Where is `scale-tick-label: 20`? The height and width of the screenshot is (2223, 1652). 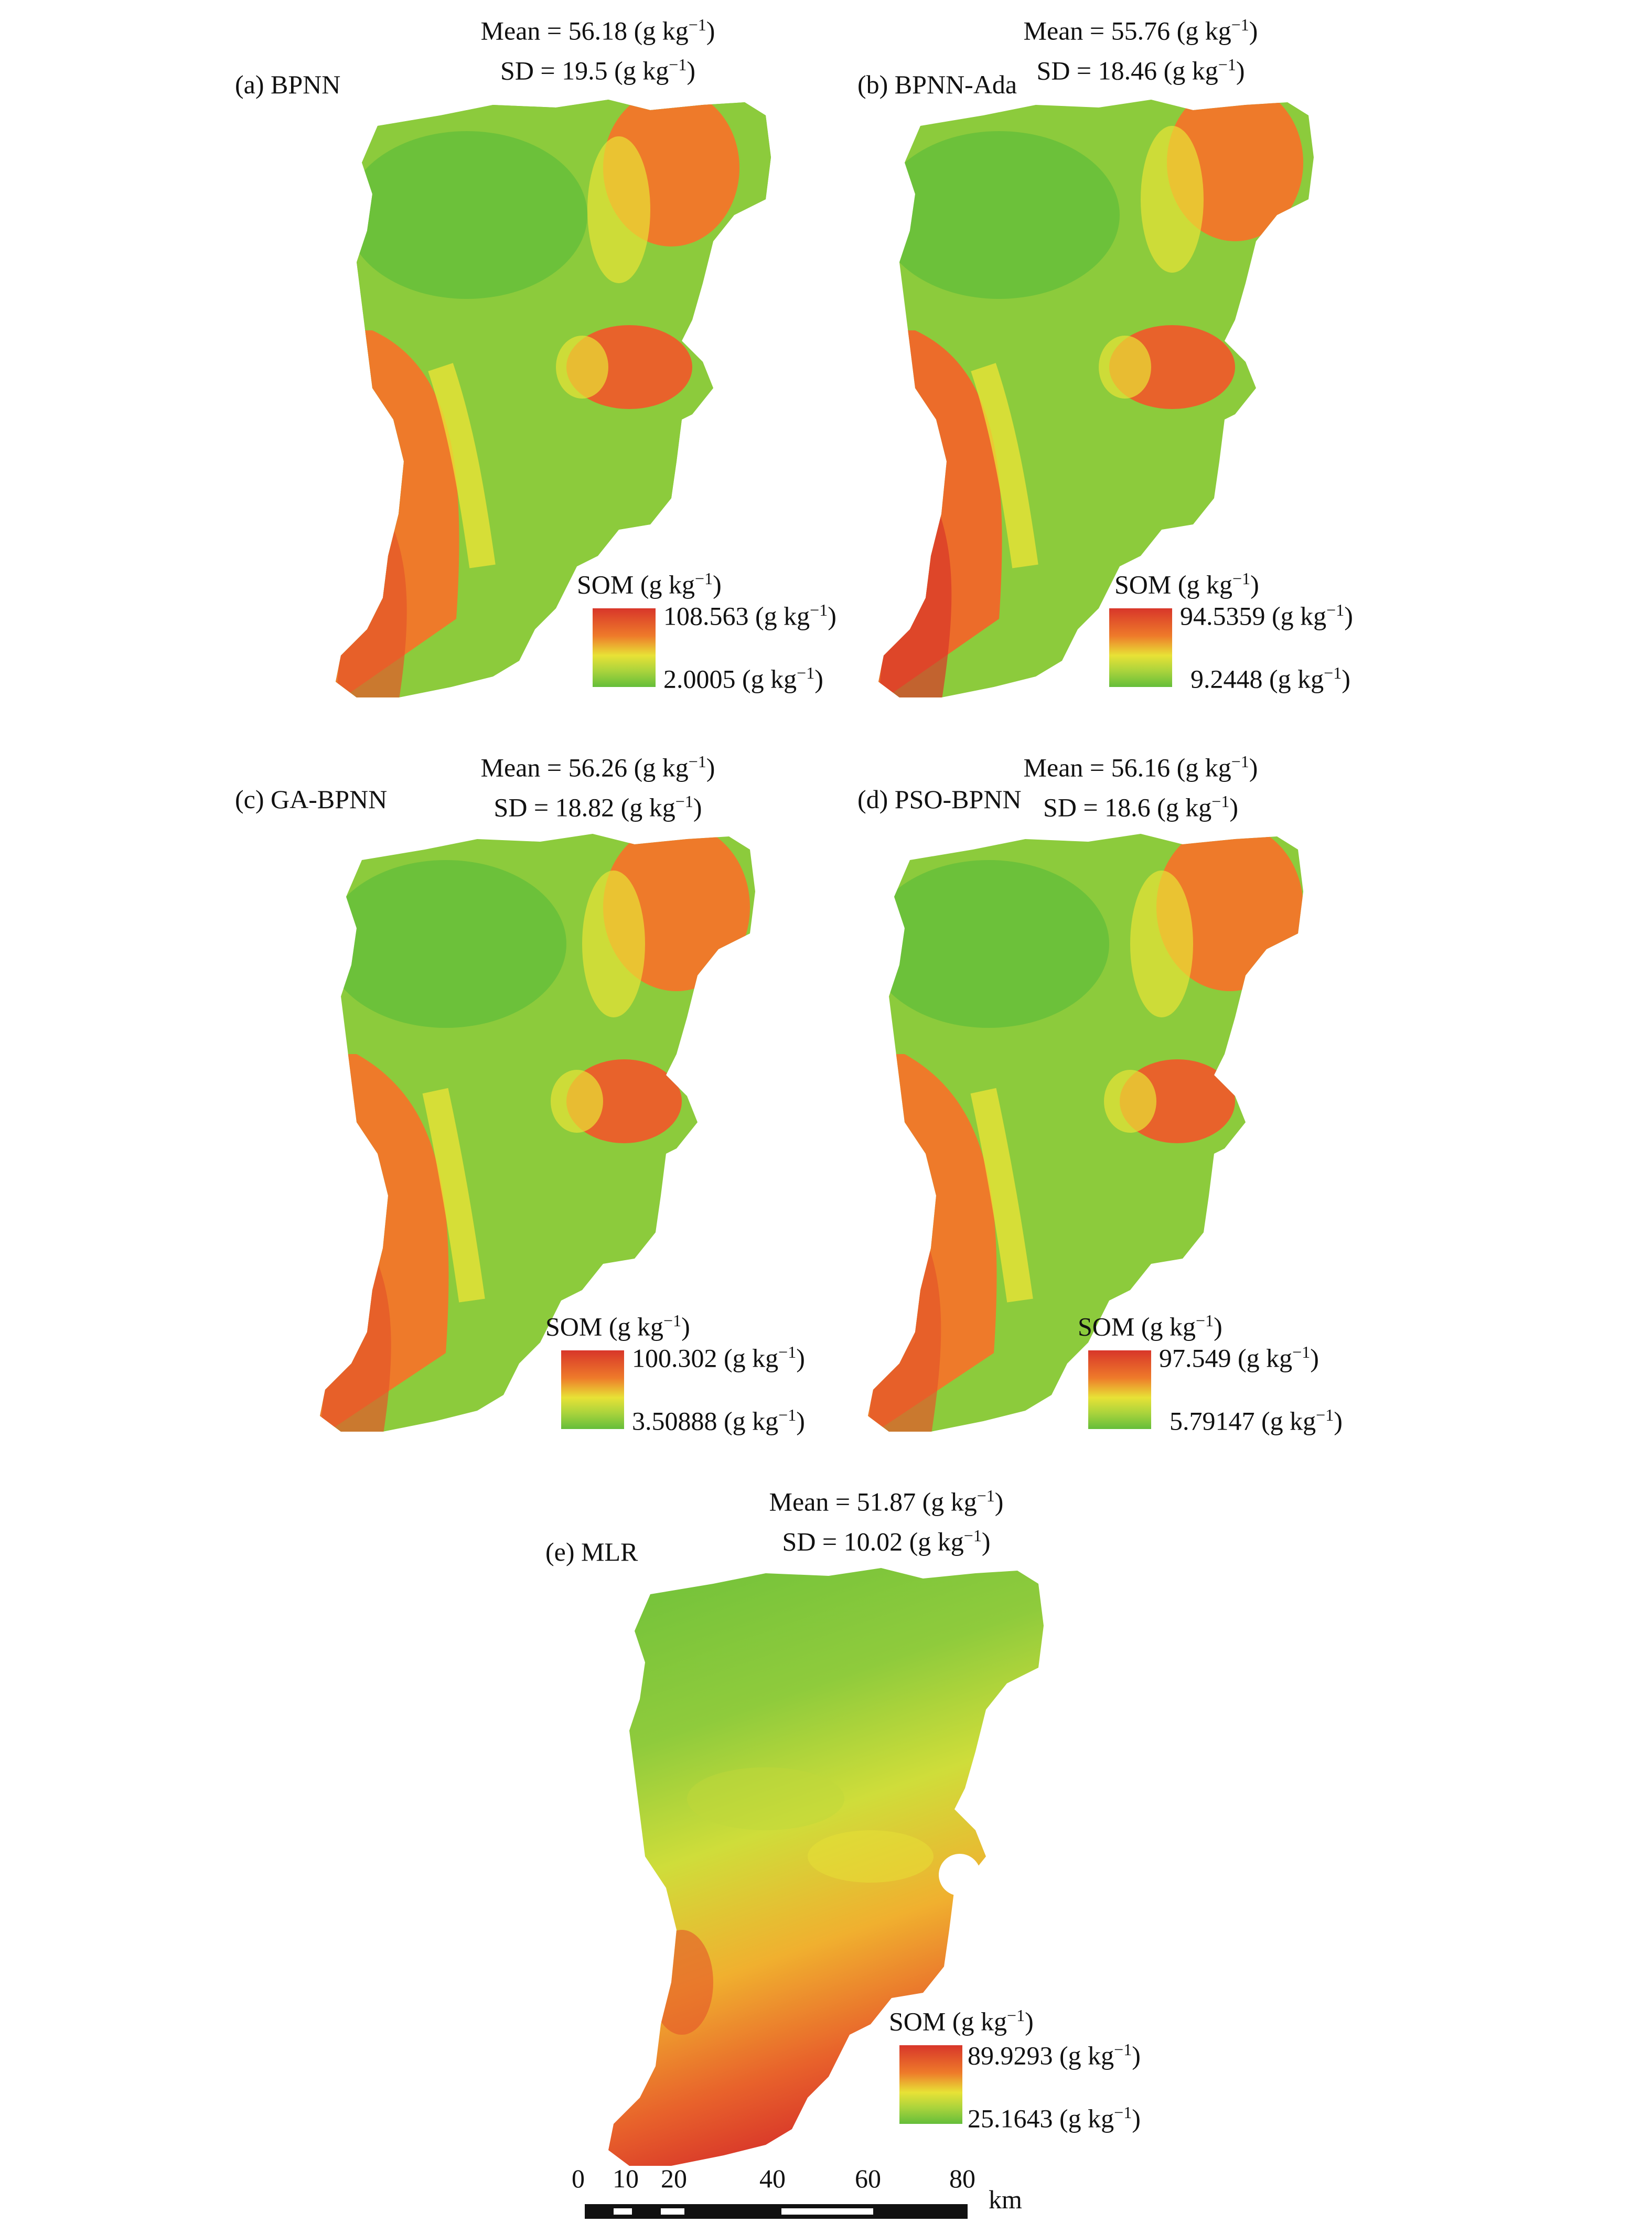
scale-tick-label: 20 is located at coordinates (674, 2178).